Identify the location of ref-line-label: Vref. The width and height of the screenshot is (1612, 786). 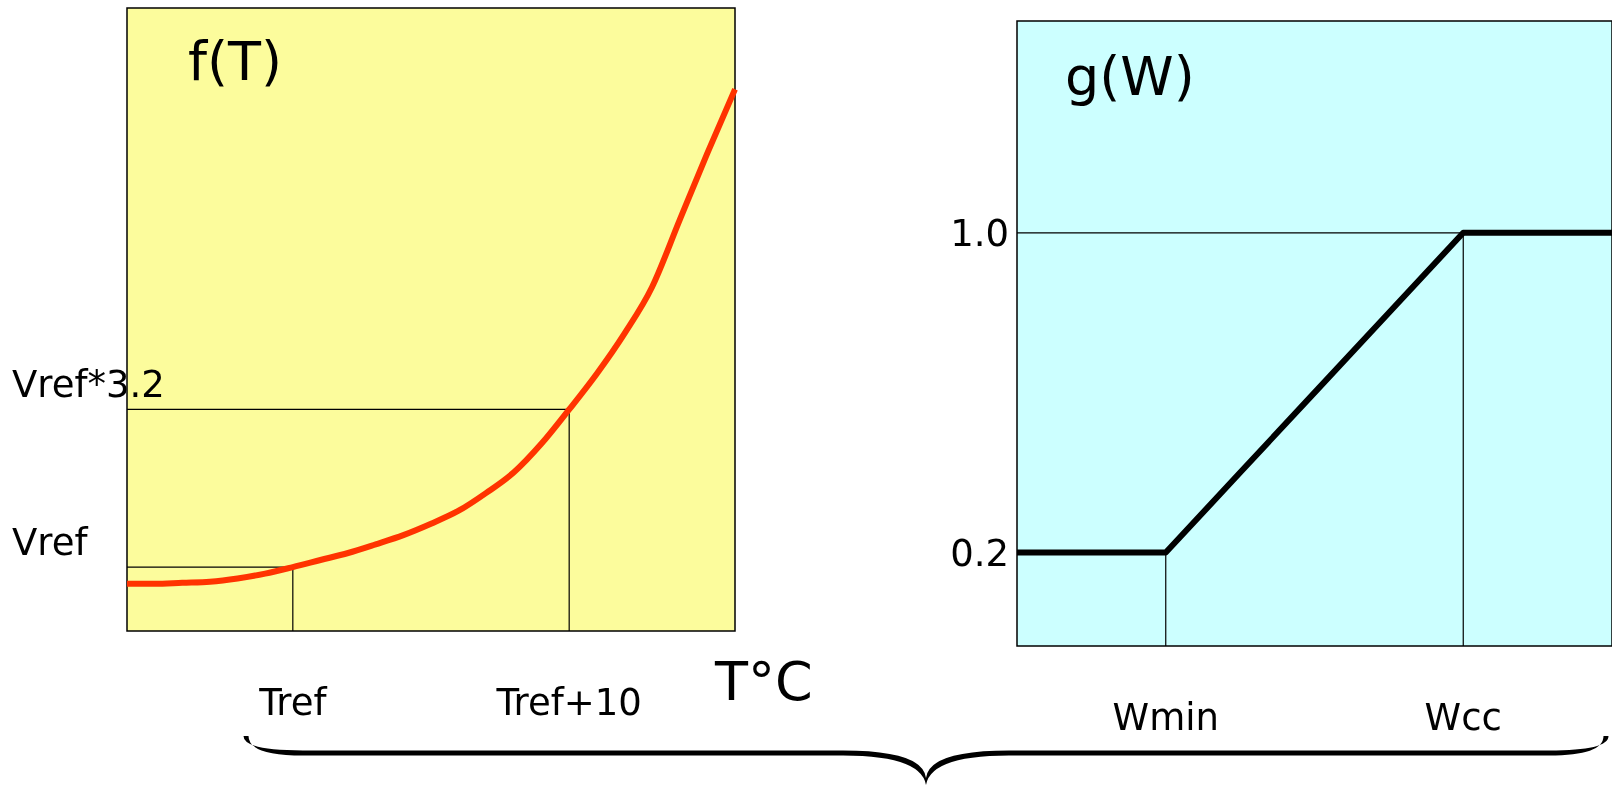
(50, 543).